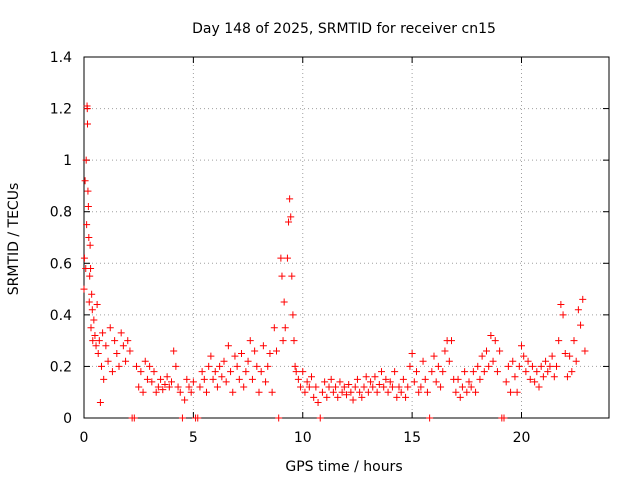 The height and width of the screenshot is (480, 640). I want to click on x-tick-labels: 0 5 10 15 20, so click(305, 438).